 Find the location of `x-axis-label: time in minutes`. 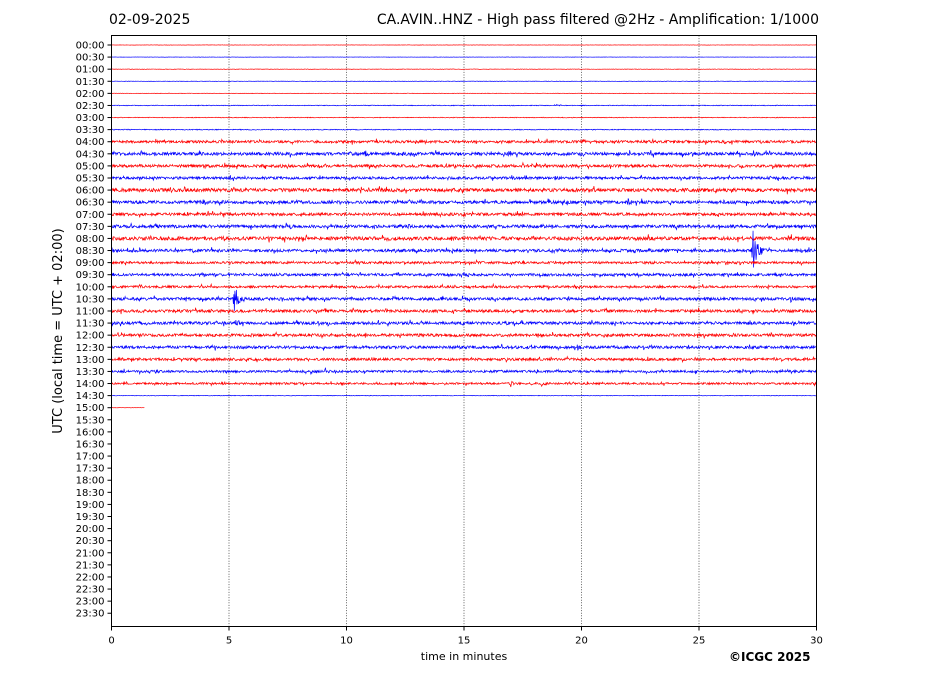

x-axis-label: time in minutes is located at coordinates (464, 656).